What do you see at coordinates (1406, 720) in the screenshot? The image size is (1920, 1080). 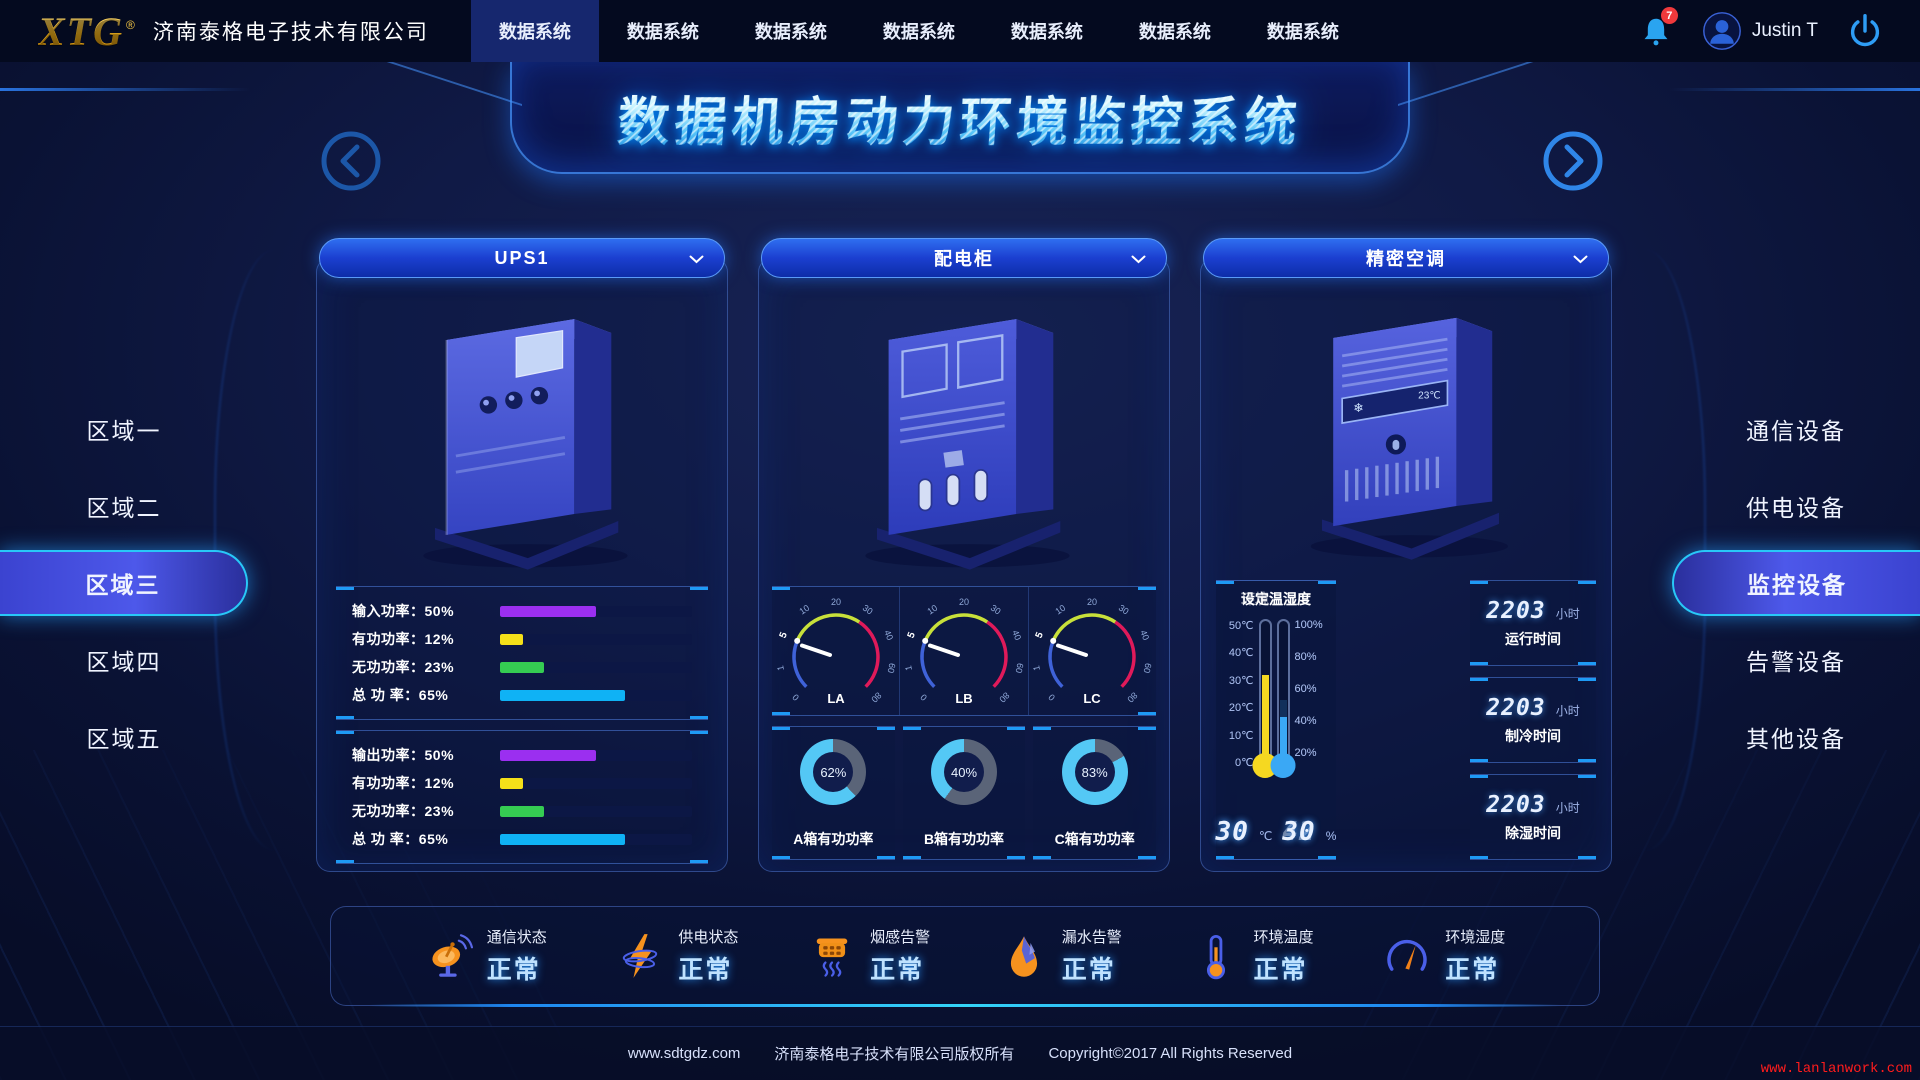 I see `ac-readouts: 环境温湿度 50℃40℃ 30℃20℃ 10℃0℃` at bounding box center [1406, 720].